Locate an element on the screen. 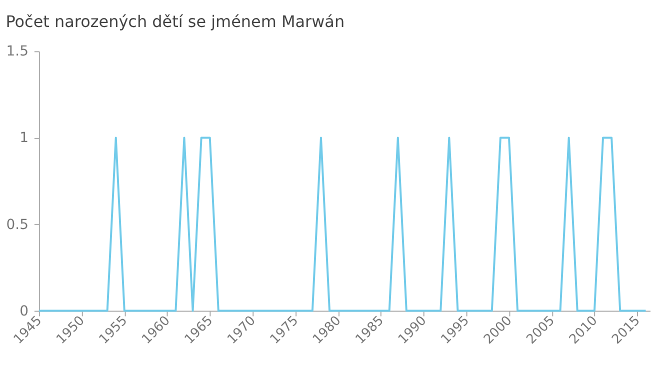  y-tick-label: 1.5 is located at coordinates (17, 52).